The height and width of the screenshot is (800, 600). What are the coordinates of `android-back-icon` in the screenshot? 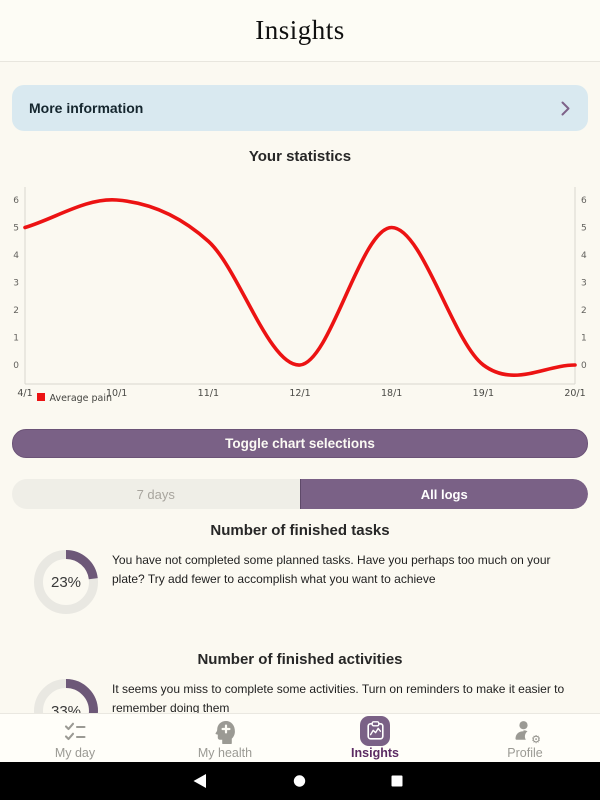 It's located at (199, 781).